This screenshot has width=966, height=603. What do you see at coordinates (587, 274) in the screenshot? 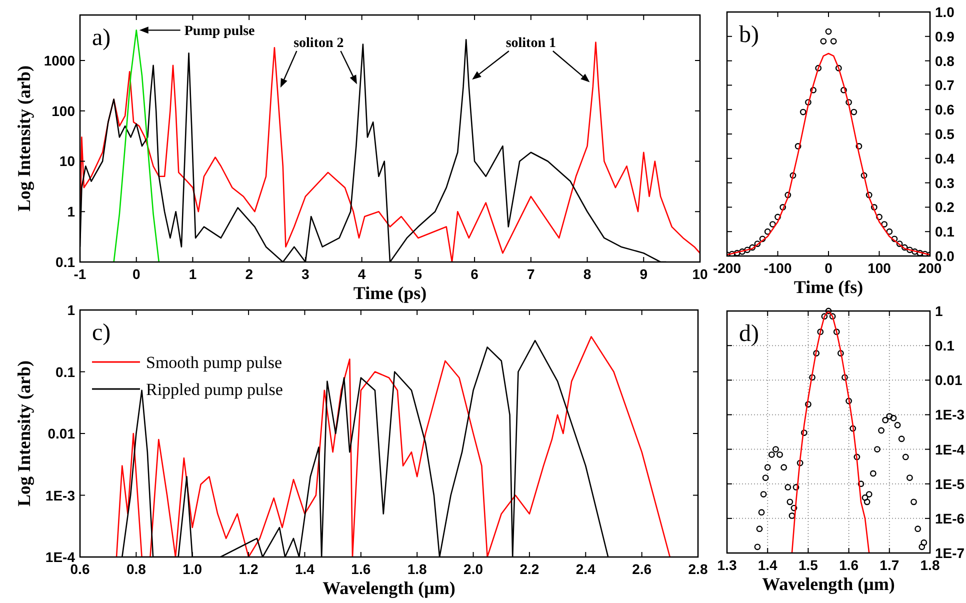
I see `x-tick-label: 8` at bounding box center [587, 274].